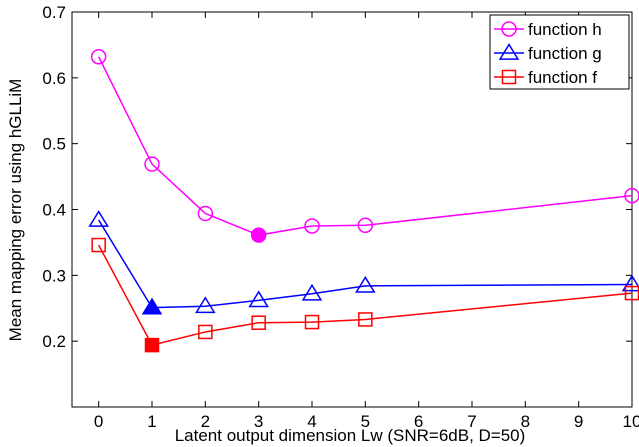 The image size is (639, 447). I want to click on legend-label: function g, so click(565, 53).